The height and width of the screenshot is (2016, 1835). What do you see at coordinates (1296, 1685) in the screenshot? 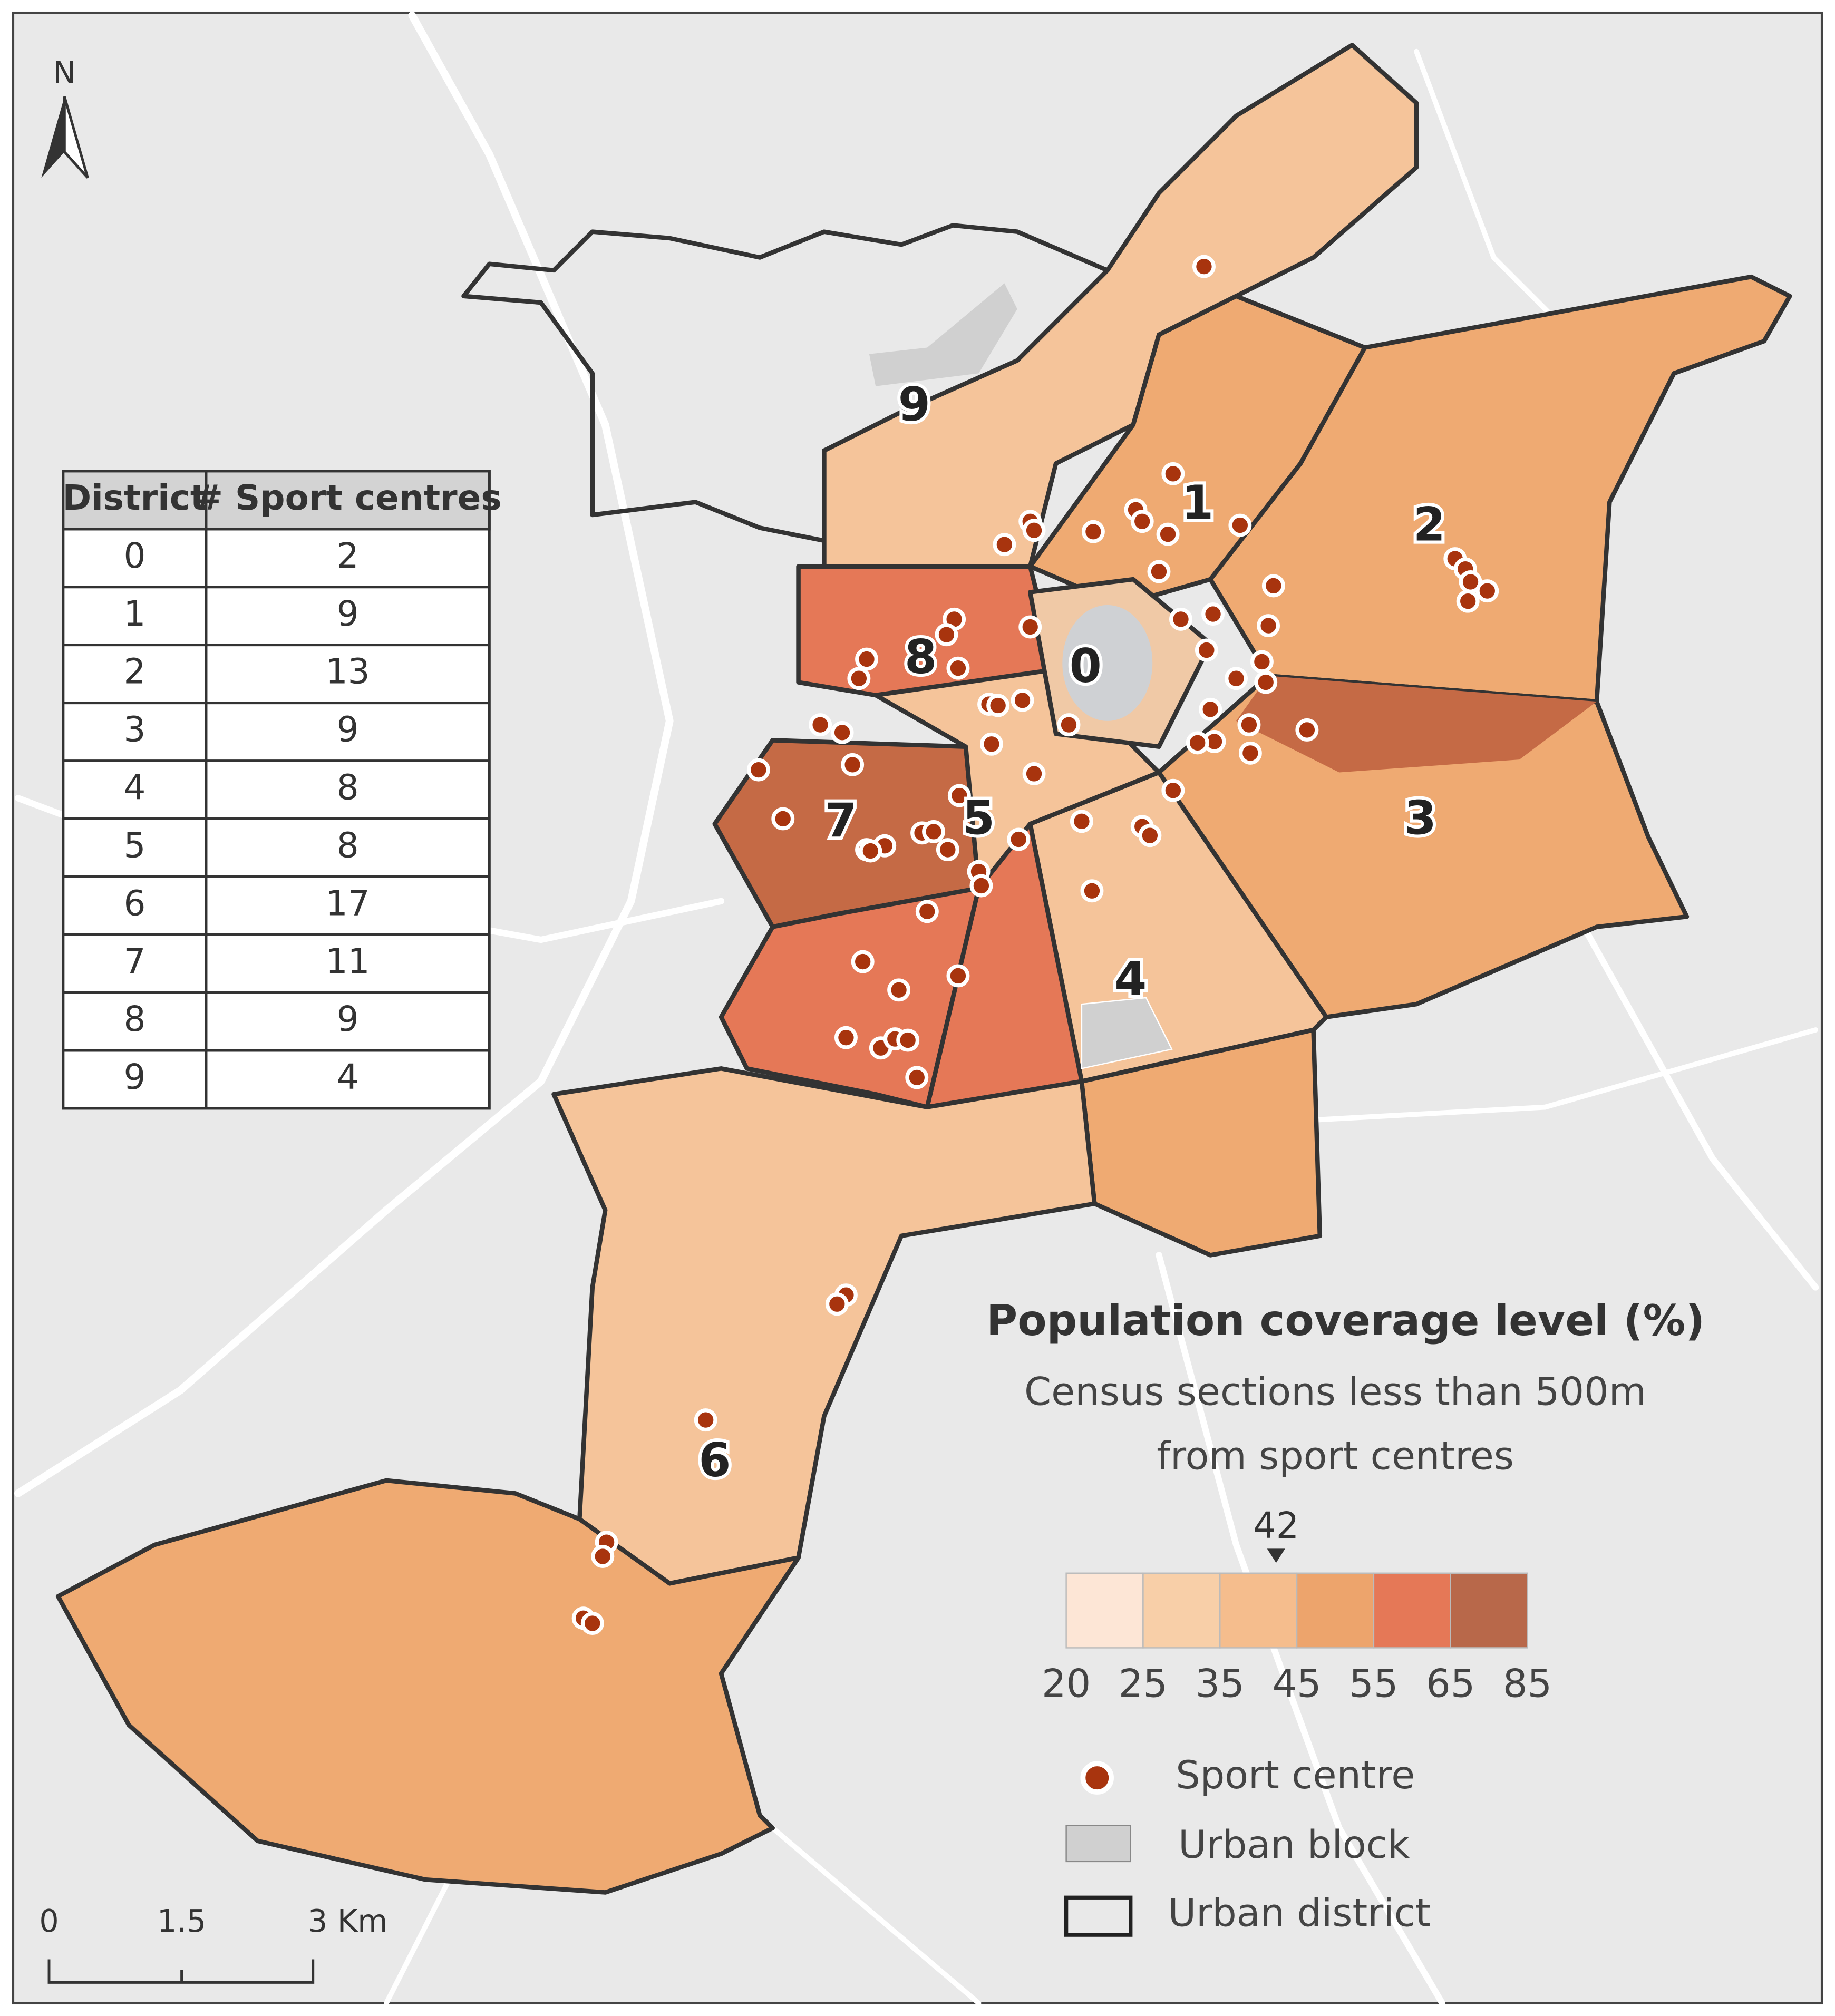
I see `legend-break: 45` at bounding box center [1296, 1685].